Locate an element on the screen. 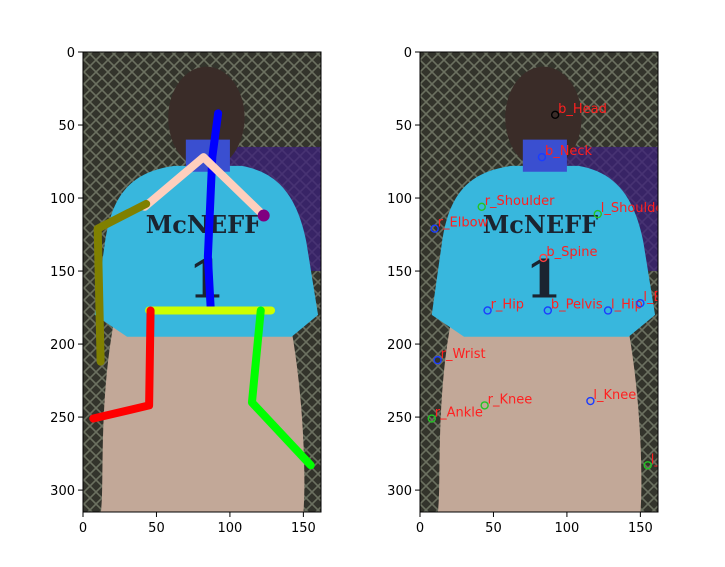  keypoint-label: b_Pelvis is located at coordinates (577, 304).